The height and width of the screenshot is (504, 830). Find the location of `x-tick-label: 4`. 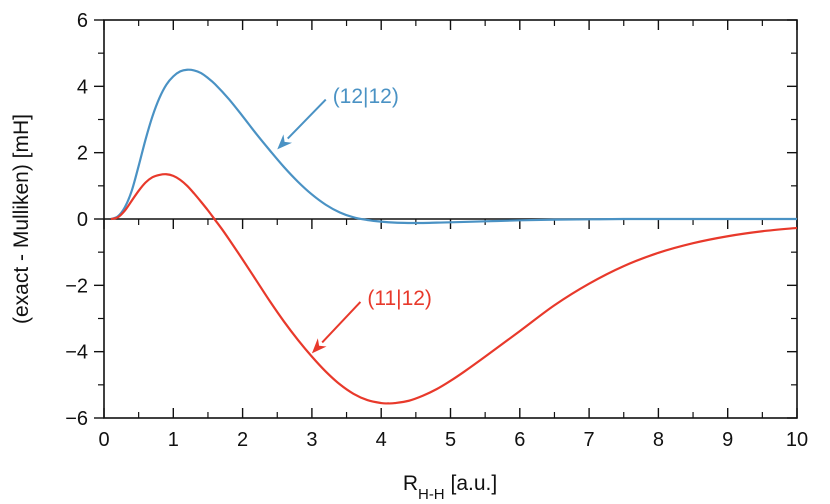

x-tick-label: 4 is located at coordinates (381, 440).